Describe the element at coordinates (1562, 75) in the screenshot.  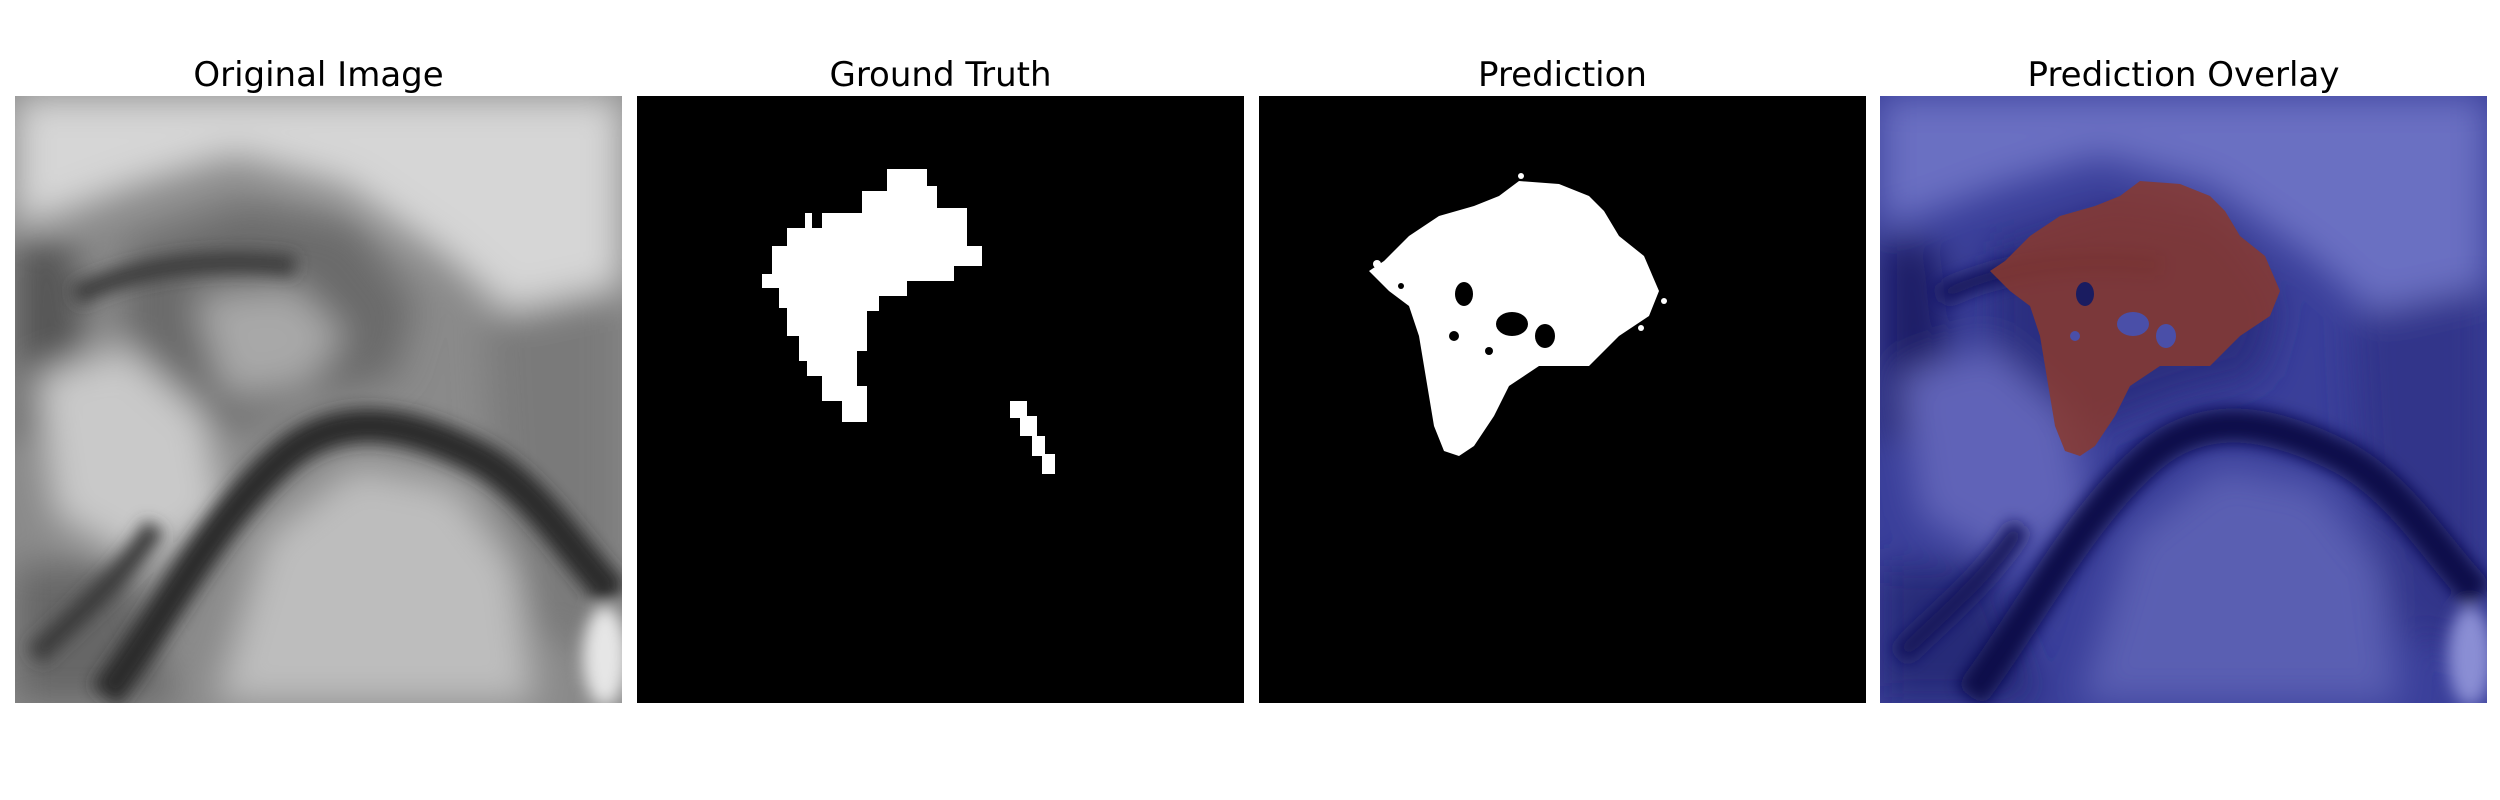
I see `panel-title-prediction: Prediction` at that location.